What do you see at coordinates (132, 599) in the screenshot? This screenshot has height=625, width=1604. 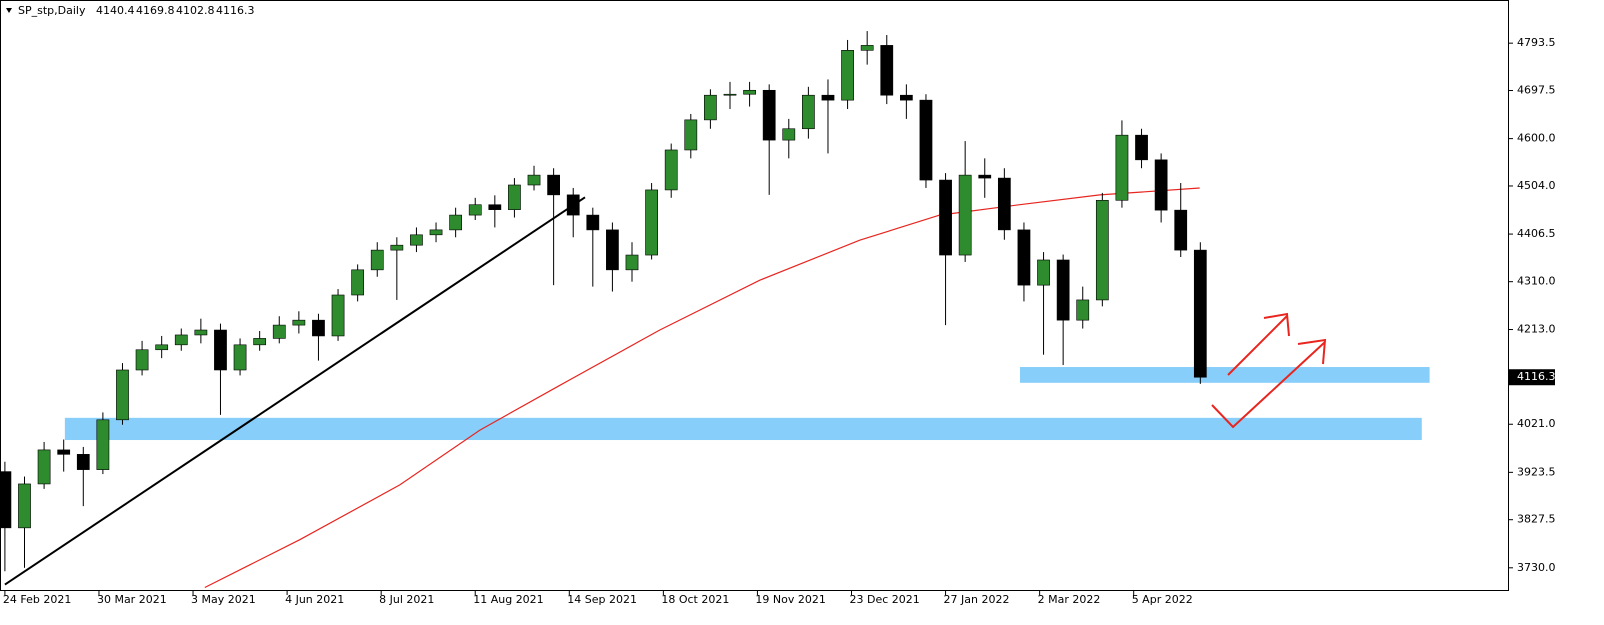 I see `x-tick-label: 30 Mar 2021` at bounding box center [132, 599].